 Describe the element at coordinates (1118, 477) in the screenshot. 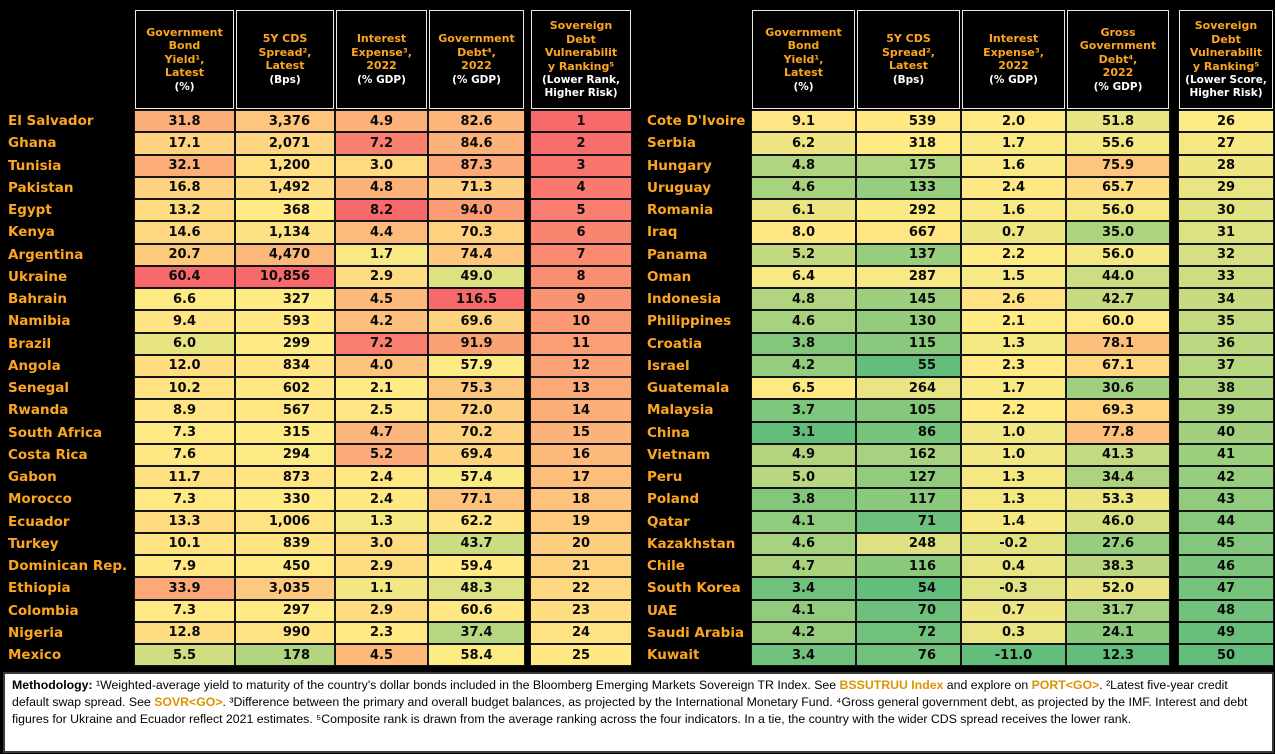

I see `debt-cell: 34.4` at that location.